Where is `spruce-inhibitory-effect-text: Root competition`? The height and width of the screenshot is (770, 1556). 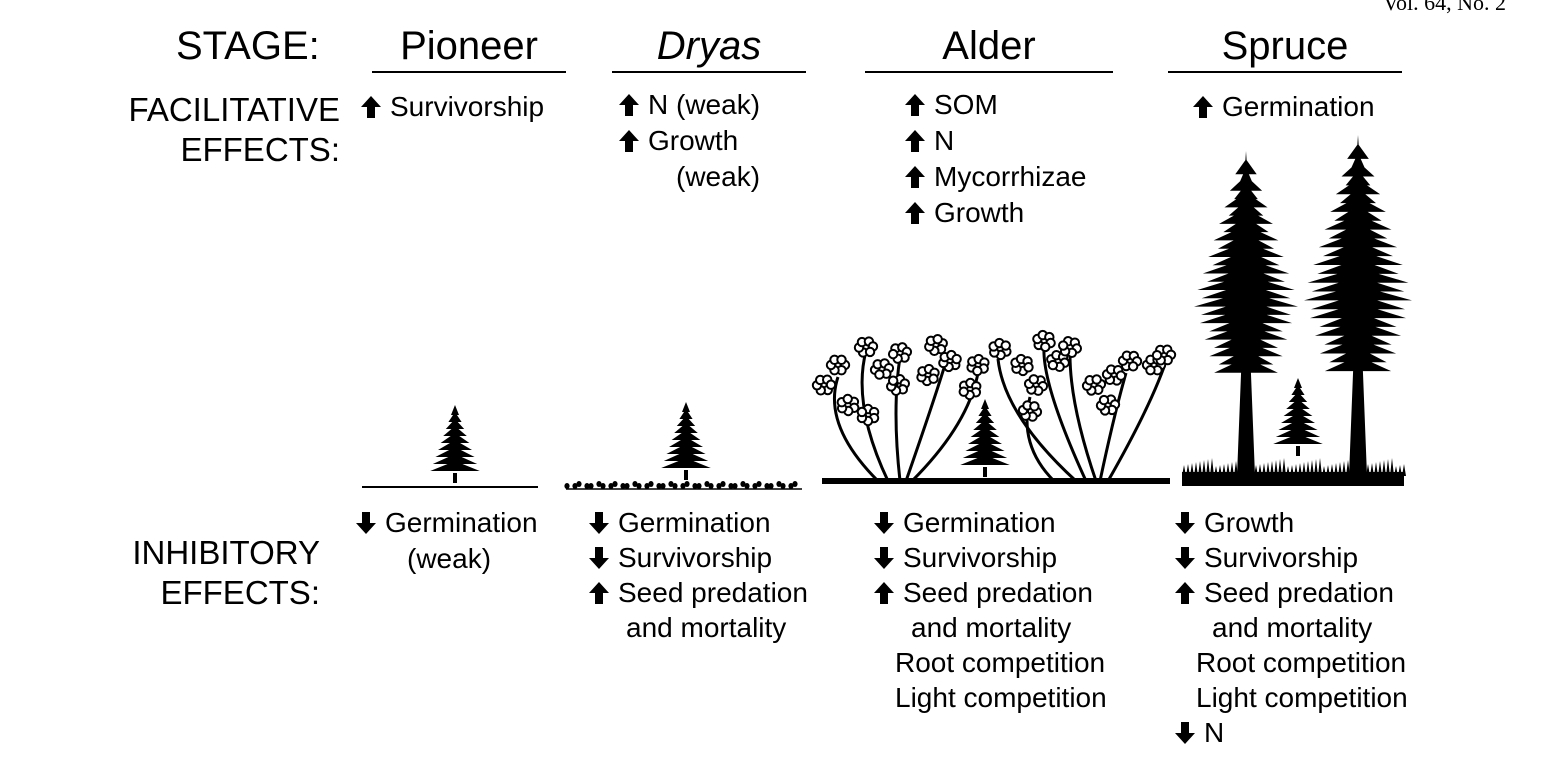 spruce-inhibitory-effect-text: Root competition is located at coordinates (1301, 662).